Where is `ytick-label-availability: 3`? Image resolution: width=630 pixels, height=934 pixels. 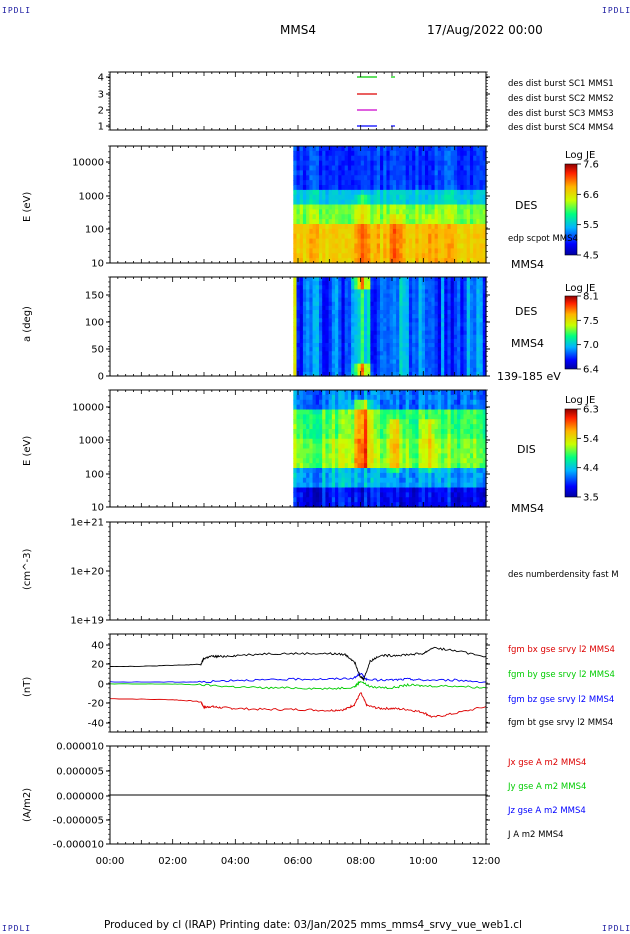
ytick-label-availability: 3 is located at coordinates (101, 95).